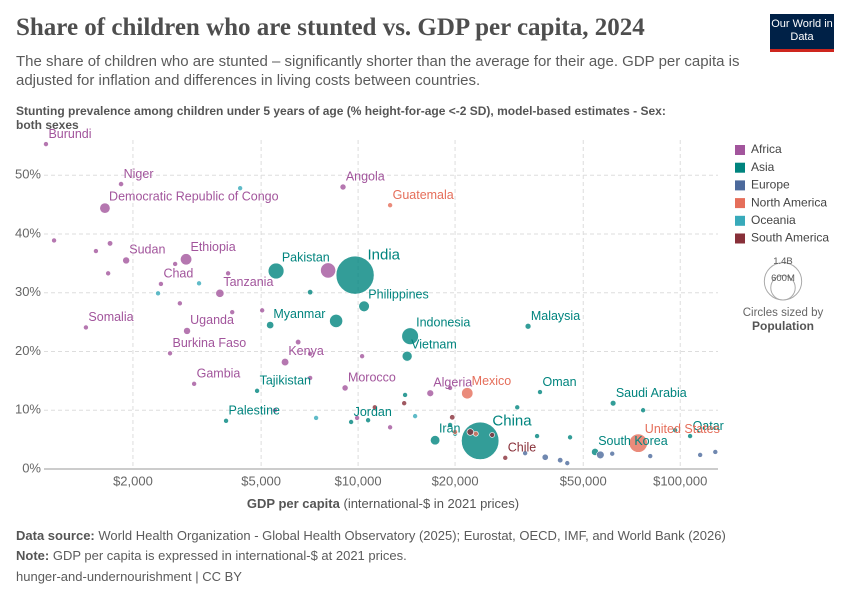 The width and height of the screenshot is (850, 600). What do you see at coordinates (802, 33) in the screenshot?
I see `logo: Our World in Data` at bounding box center [802, 33].